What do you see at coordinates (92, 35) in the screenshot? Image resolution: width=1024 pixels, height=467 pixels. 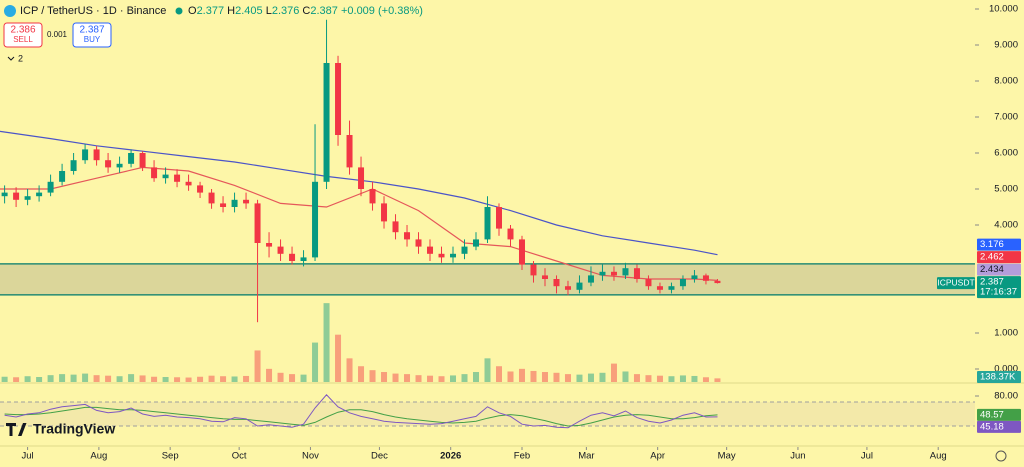 I see `buy-button` at bounding box center [92, 35].